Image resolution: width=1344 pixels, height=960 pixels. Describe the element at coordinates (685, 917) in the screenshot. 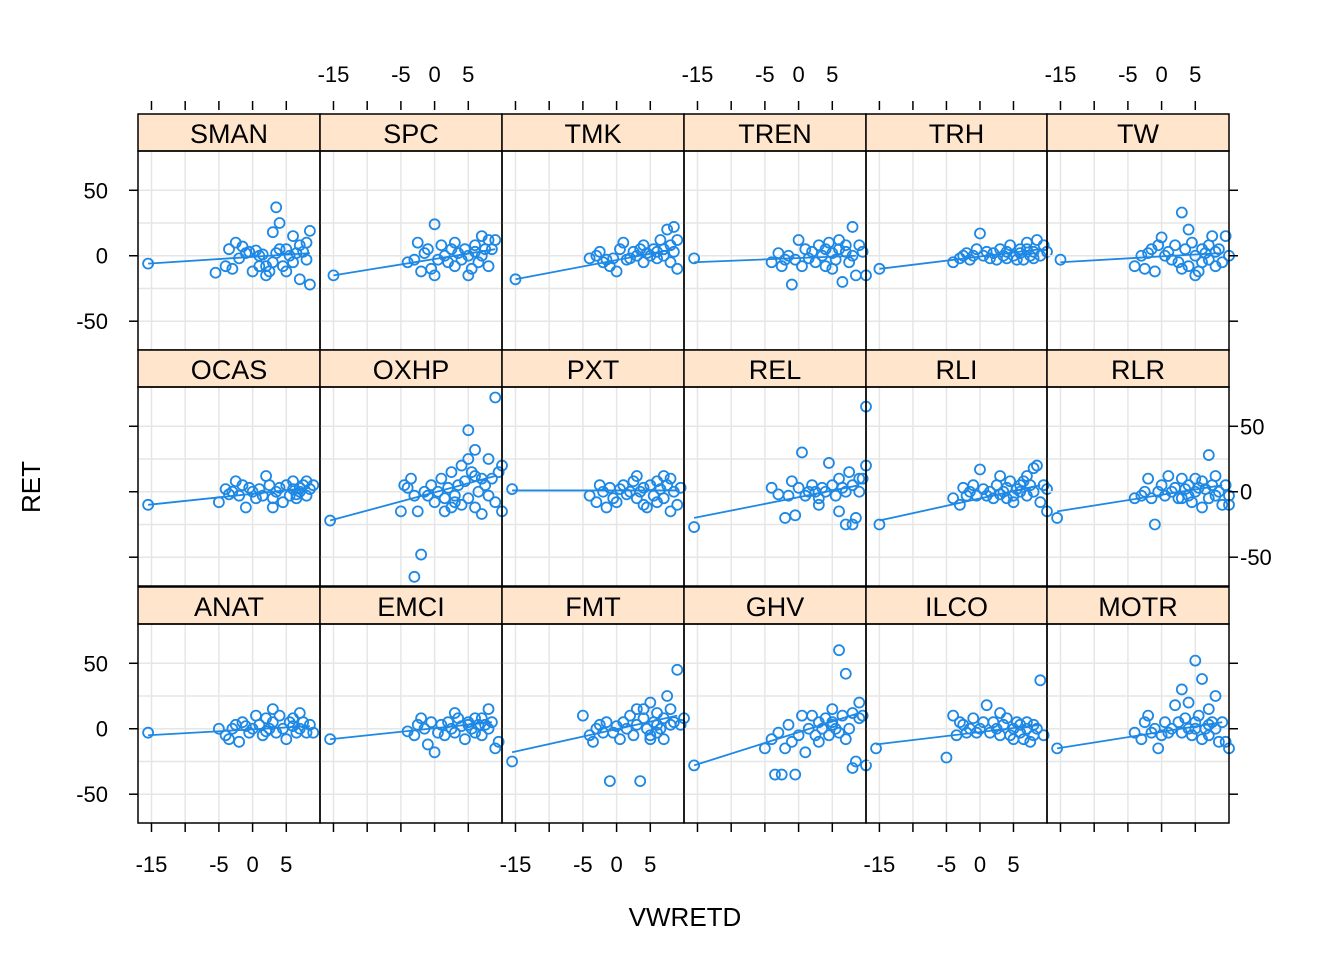

I see `x-axis-title: VWRETD` at that location.